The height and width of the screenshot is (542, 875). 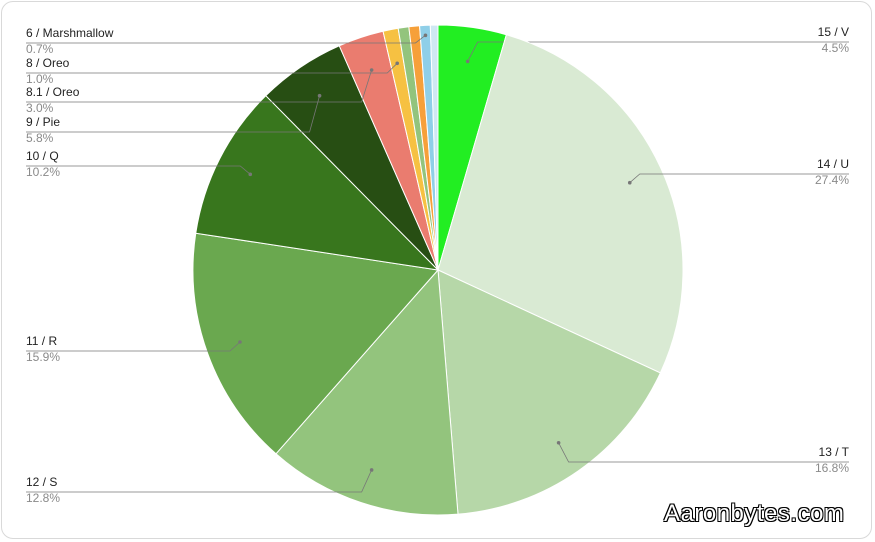 What do you see at coordinates (53, 92) in the screenshot?
I see `slice-label: 8.1 / Oreo` at bounding box center [53, 92].